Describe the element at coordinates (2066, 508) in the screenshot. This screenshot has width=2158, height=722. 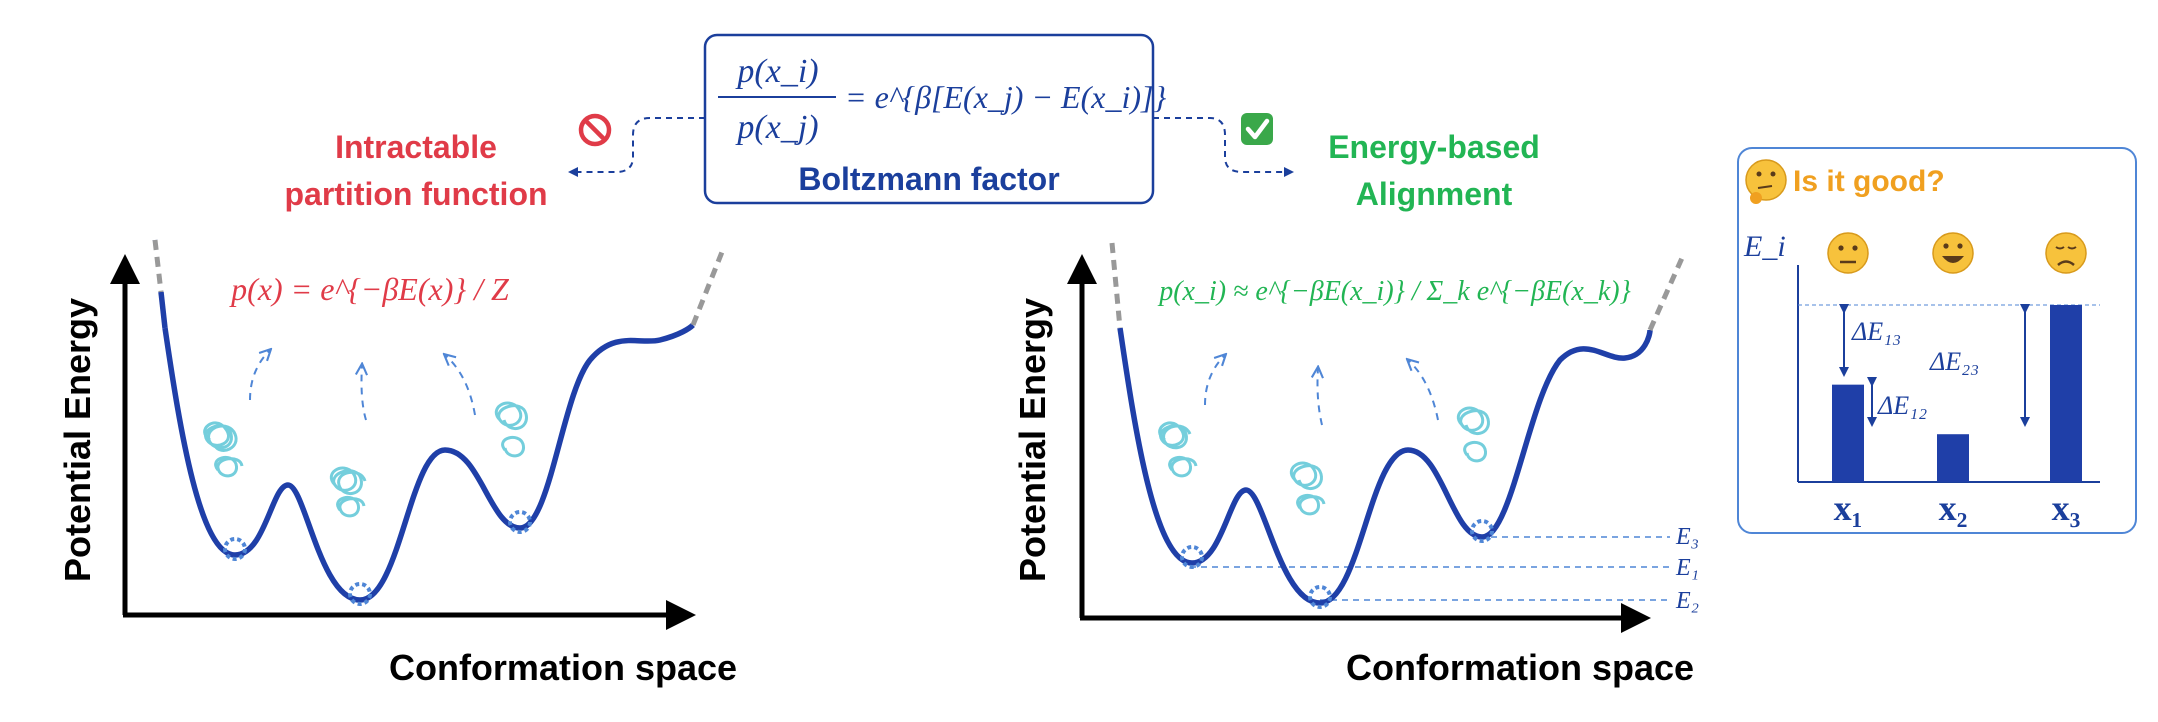
I see `inset-category-x3: x₃` at that location.